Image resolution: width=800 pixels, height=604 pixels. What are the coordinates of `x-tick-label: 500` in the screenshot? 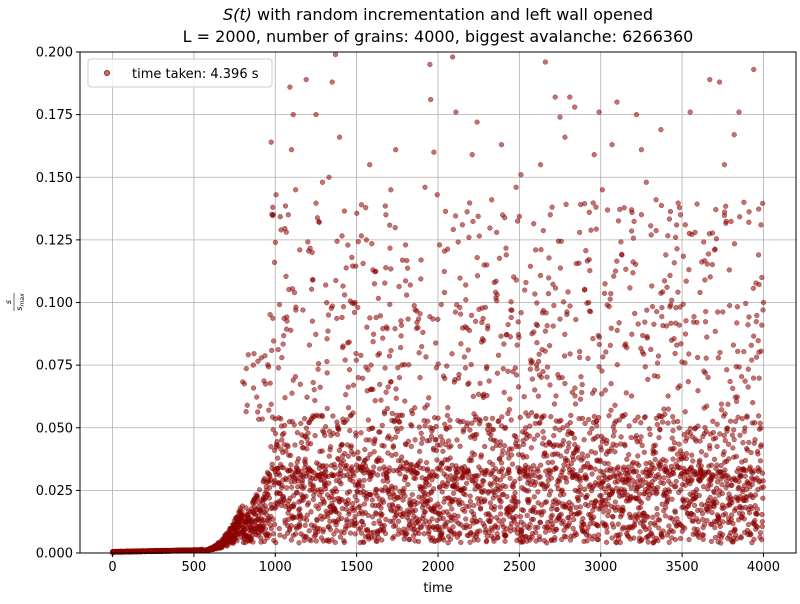 It's located at (193, 567).